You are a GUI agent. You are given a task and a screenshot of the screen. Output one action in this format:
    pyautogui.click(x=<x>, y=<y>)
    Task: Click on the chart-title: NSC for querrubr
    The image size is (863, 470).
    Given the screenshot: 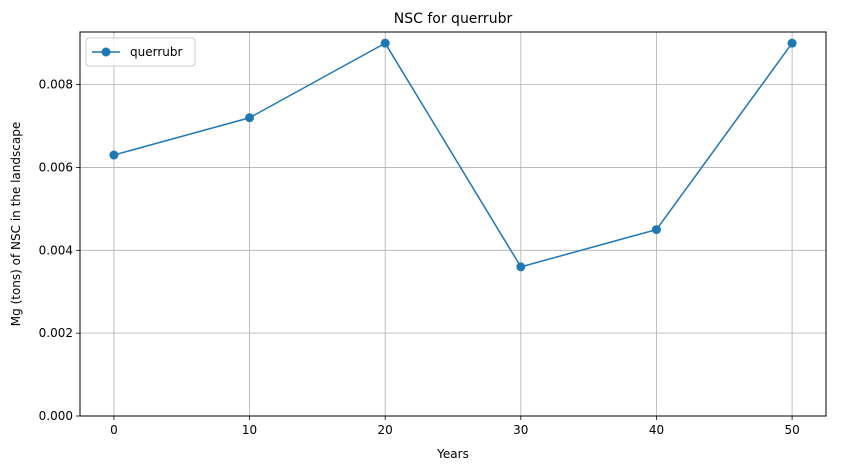 What is the action you would take?
    pyautogui.click(x=453, y=19)
    